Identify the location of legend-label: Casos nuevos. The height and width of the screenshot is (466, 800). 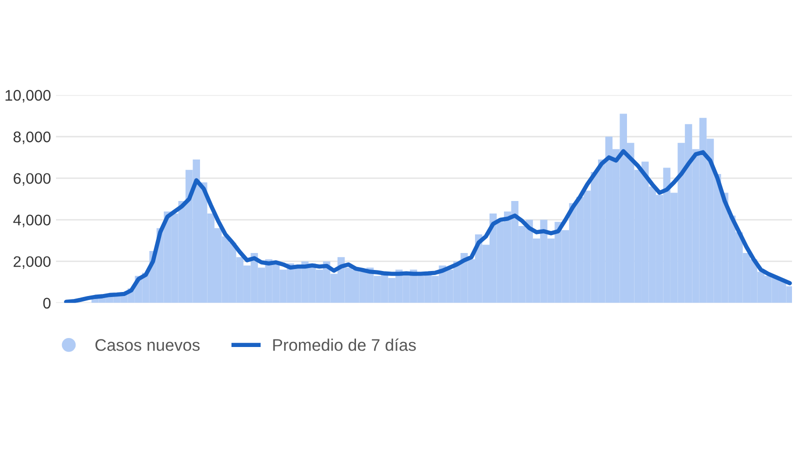
(147, 345).